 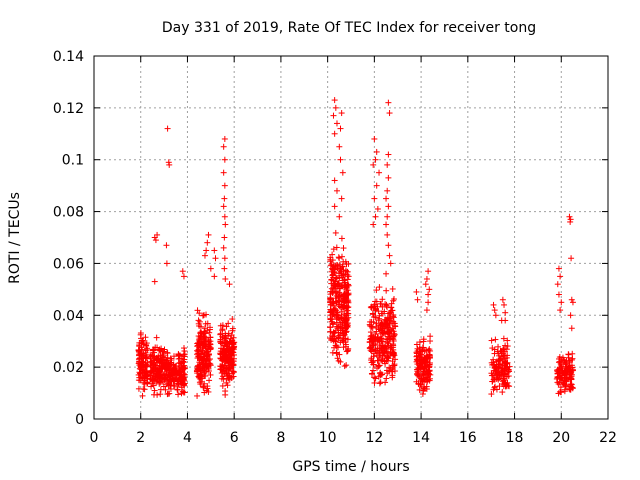 I want to click on y-tick-label: 0, so click(x=79, y=420).